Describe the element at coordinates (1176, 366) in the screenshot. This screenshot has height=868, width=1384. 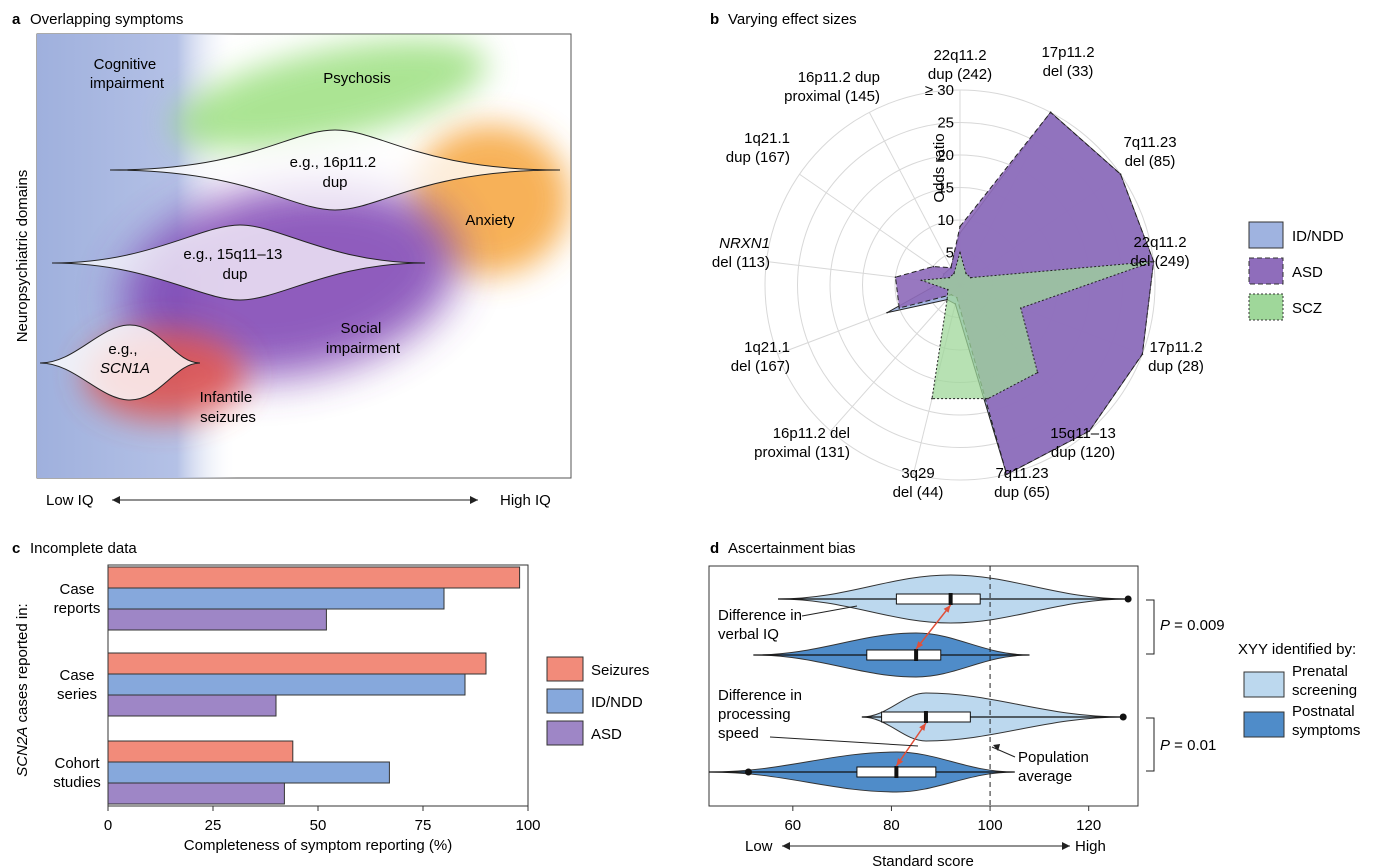
I see `radar-category-label-line: dup (28)` at that location.